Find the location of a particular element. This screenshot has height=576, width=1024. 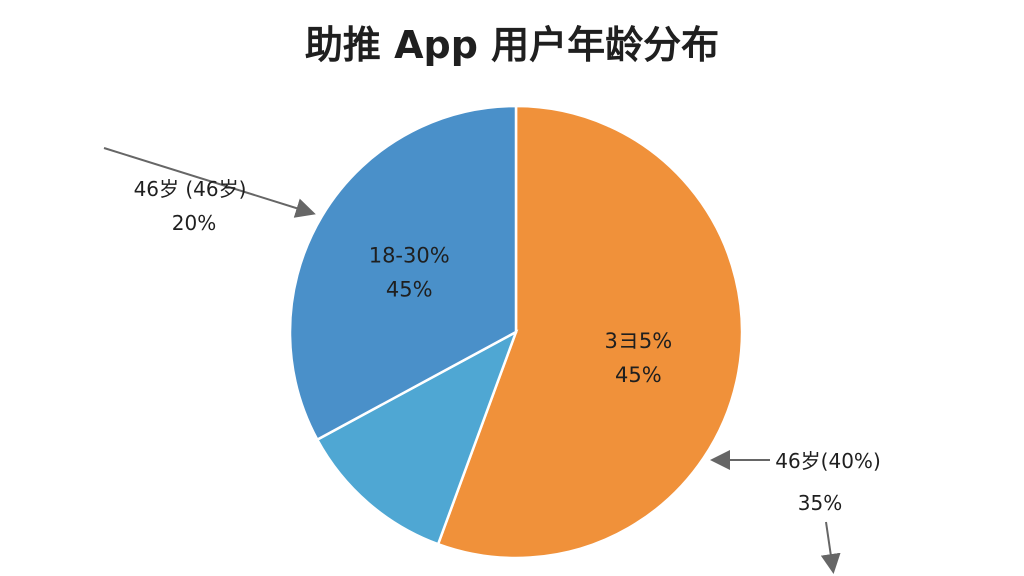

callout-right-down-arrow is located at coordinates (830, 547).